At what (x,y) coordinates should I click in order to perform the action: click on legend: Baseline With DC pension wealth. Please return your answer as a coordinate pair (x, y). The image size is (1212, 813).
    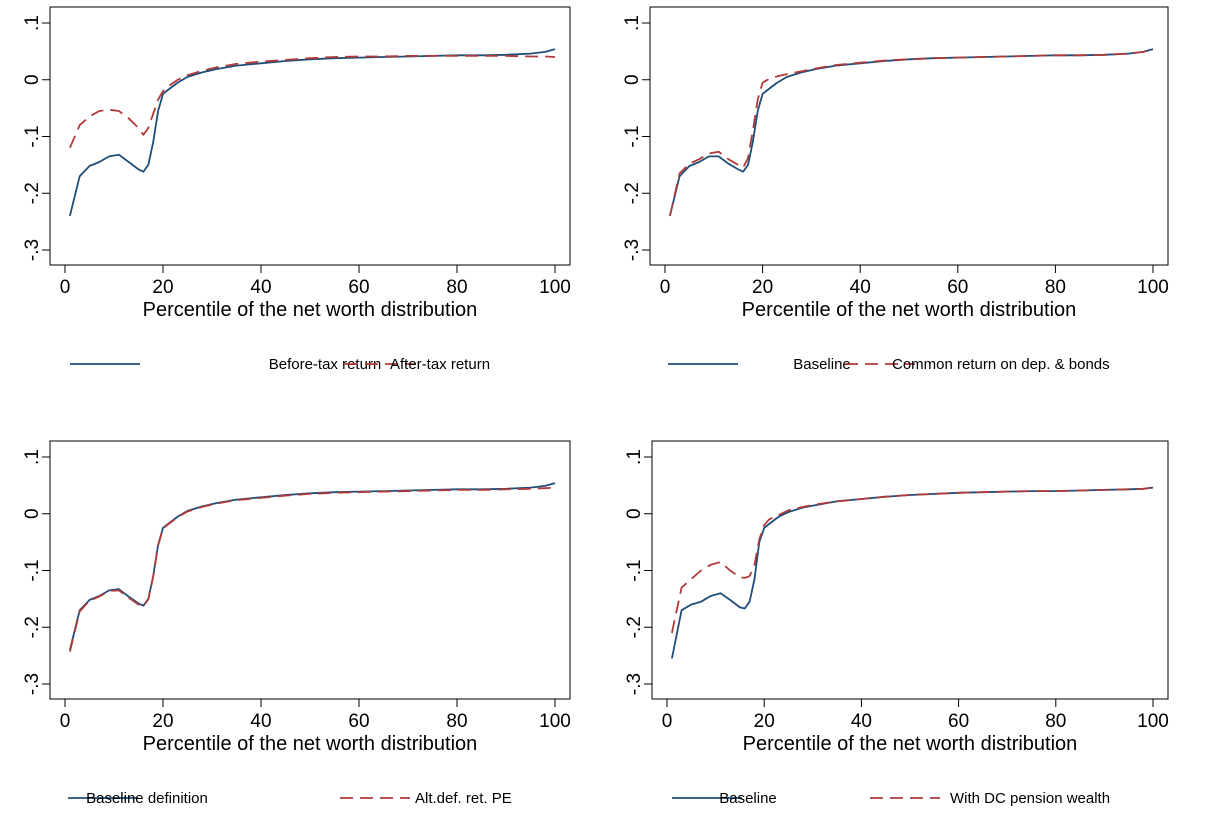
    Looking at the image, I should click on (891, 798).